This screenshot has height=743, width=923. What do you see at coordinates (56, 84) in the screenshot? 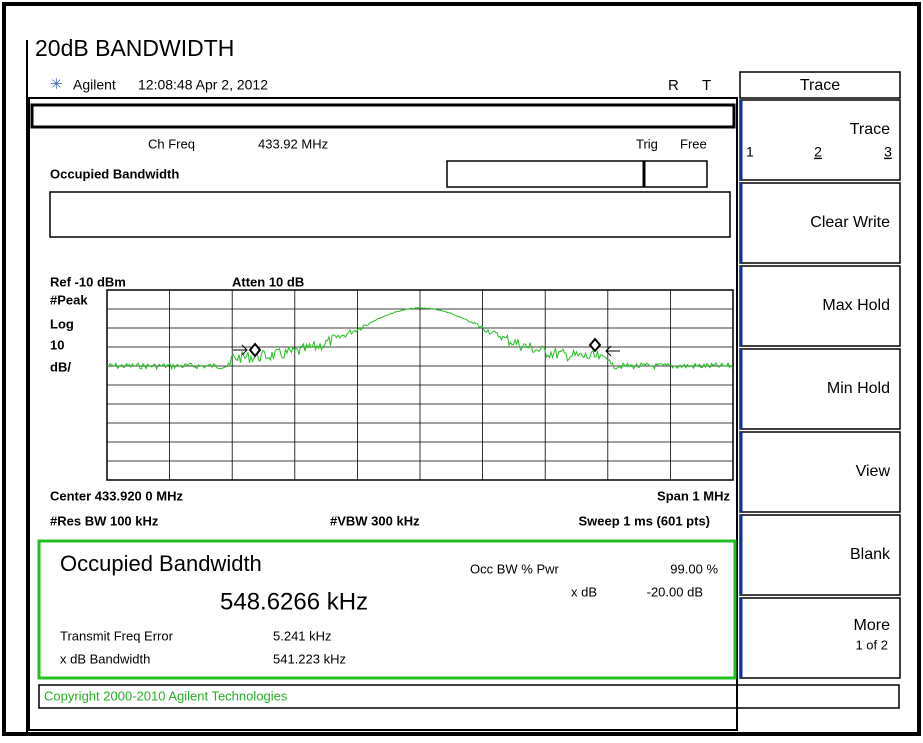
I see `icon: ✳` at bounding box center [56, 84].